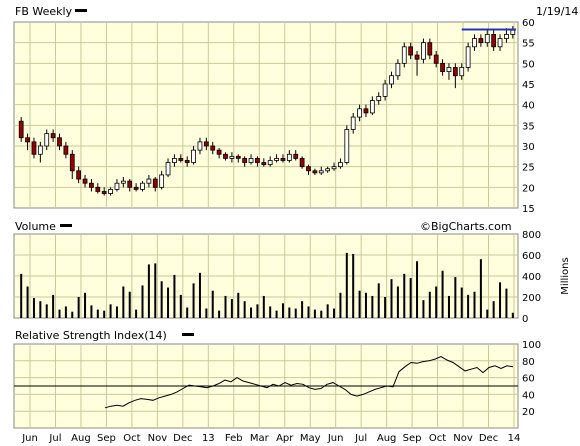  I want to click on price-tick-label: 20, so click(528, 188).